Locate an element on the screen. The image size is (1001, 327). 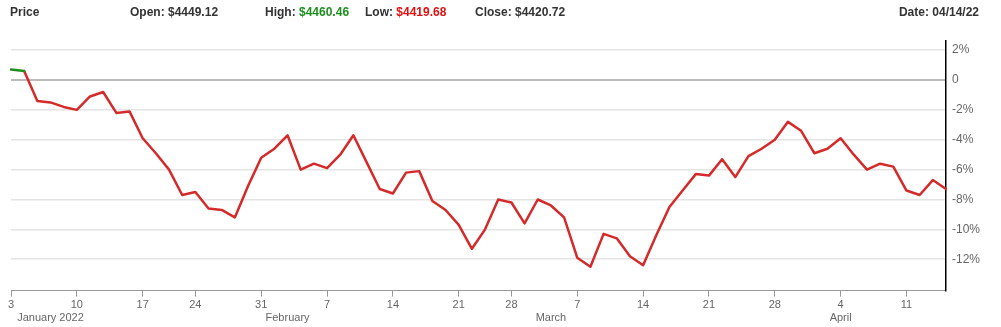
text: Date: 04/14/22 is located at coordinates (938, 12).